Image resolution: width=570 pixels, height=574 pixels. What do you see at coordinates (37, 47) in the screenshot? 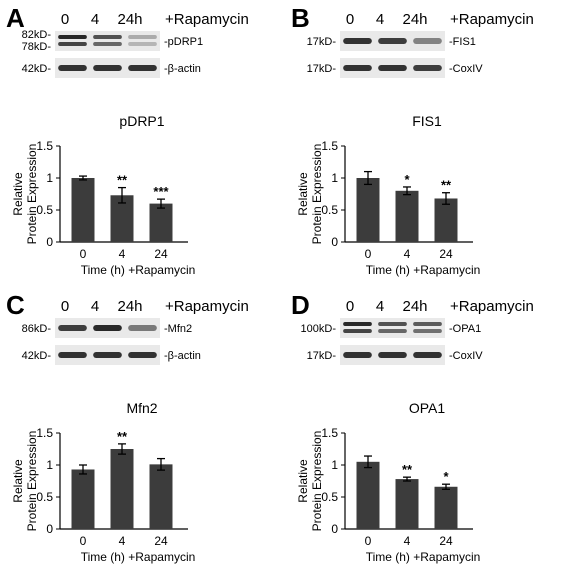
I see `mw-marker: 78kD-` at bounding box center [37, 47].